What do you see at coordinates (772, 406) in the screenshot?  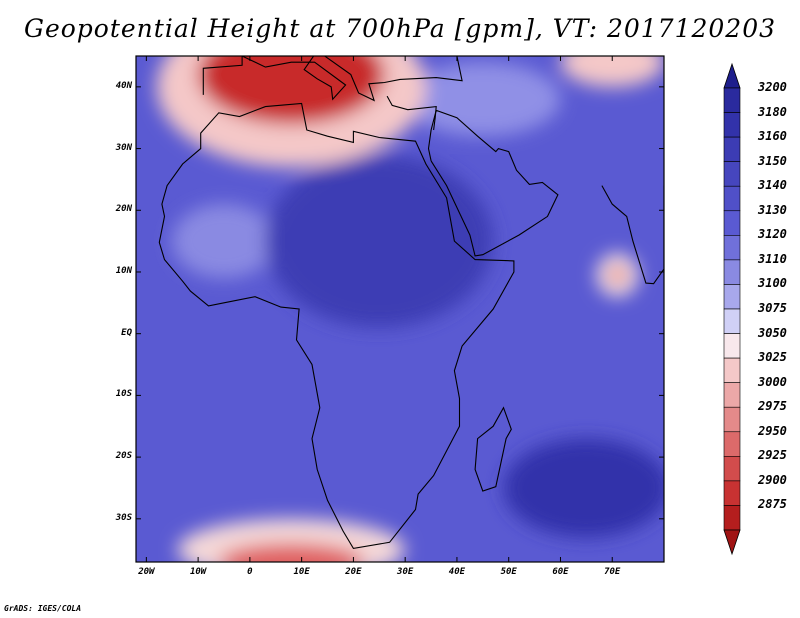 I see `colorbar-level-label: 2975` at bounding box center [772, 406].